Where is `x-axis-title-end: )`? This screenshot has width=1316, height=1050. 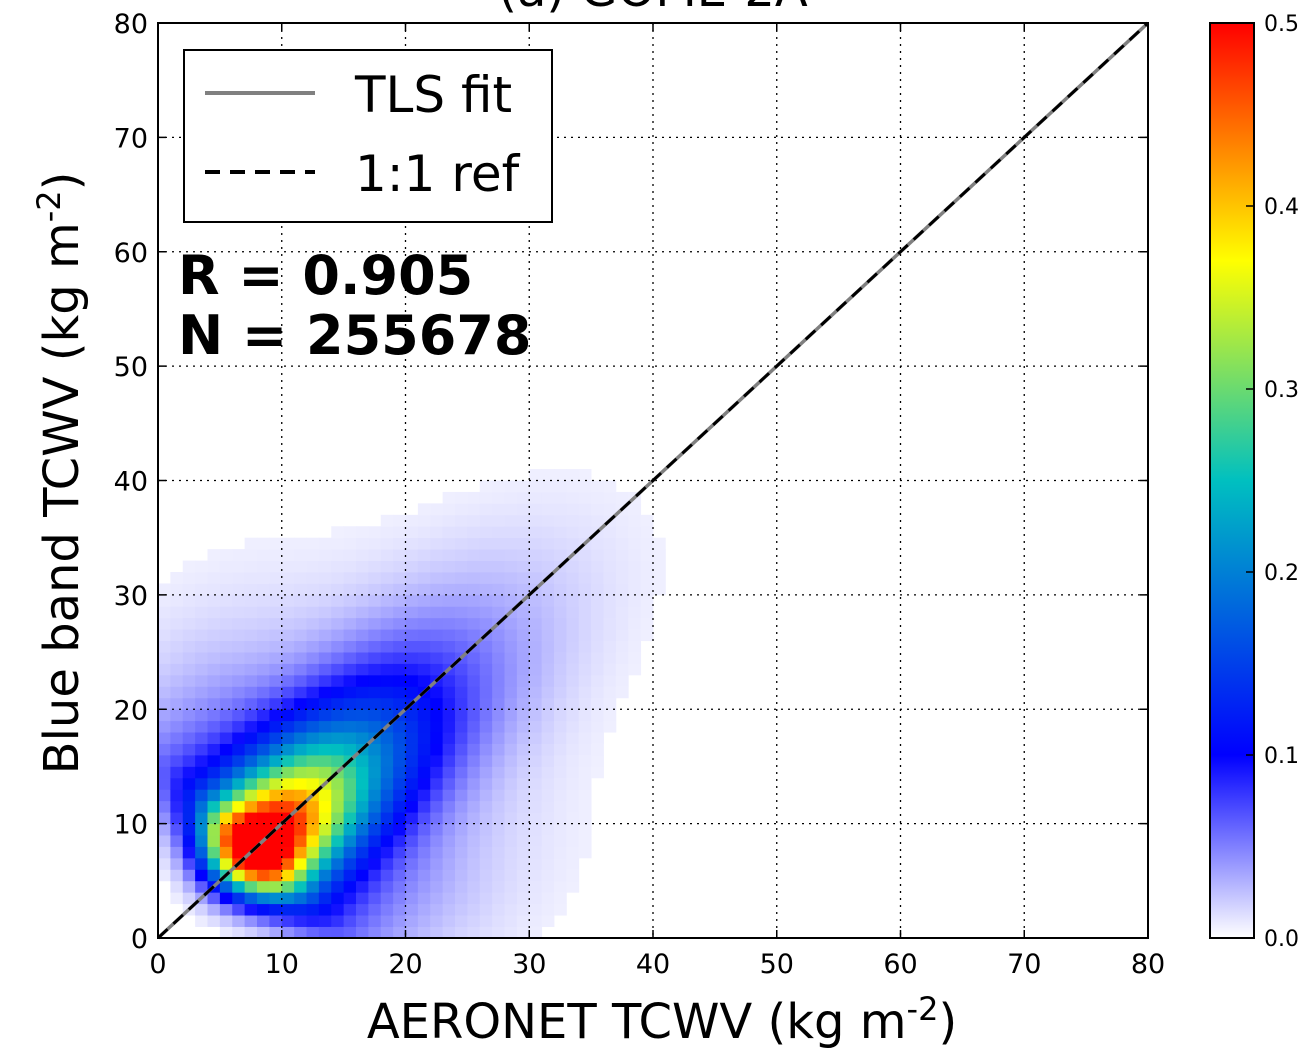
x-axis-title-end: ) is located at coordinates (947, 1022).